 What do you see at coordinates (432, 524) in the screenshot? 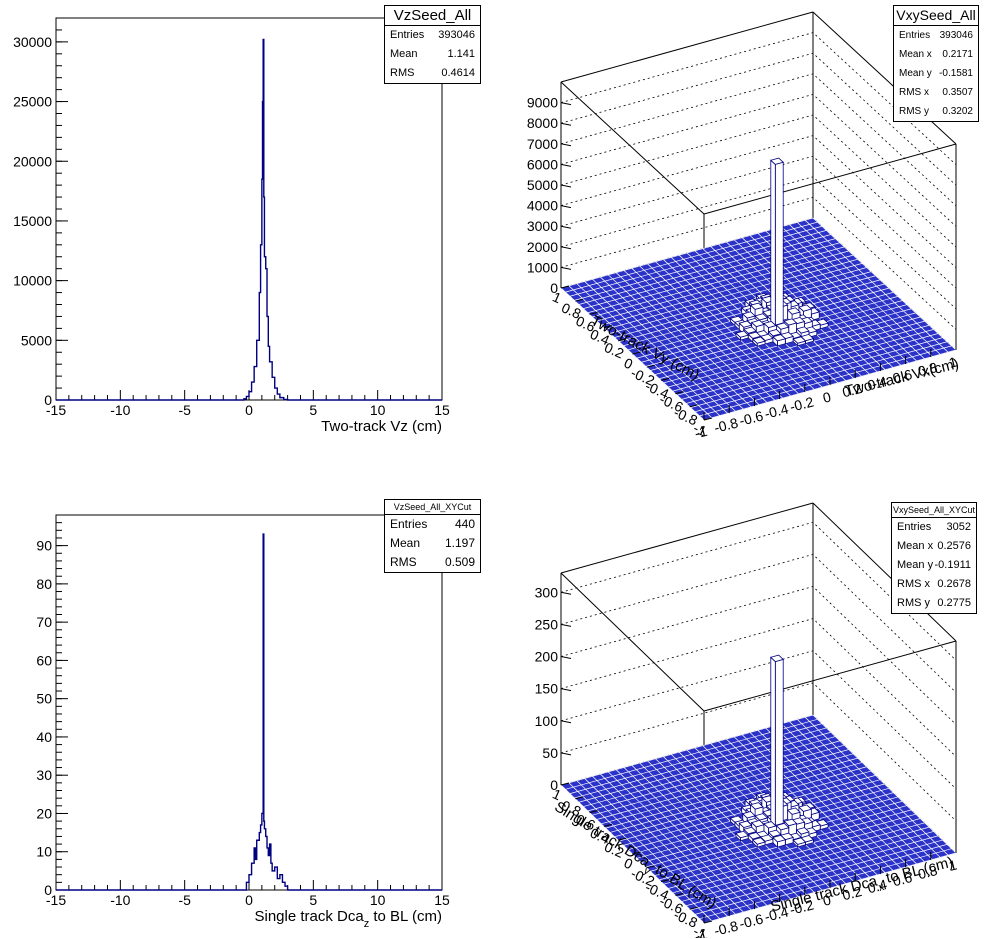
I see `stats-row: Entries 440` at bounding box center [432, 524].